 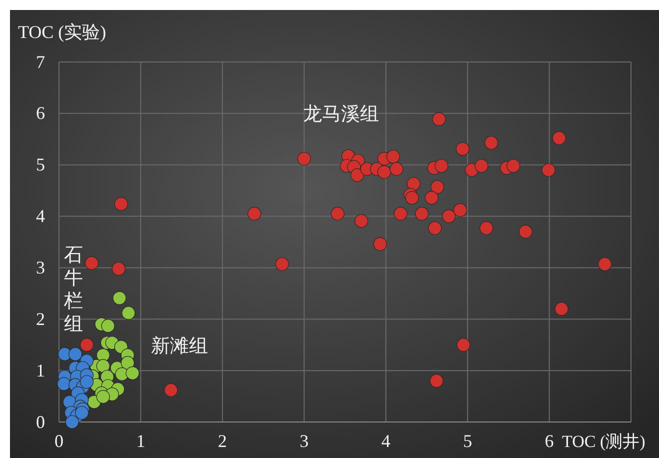 What do you see at coordinates (73, 290) in the screenshot?
I see `series-label: 石牛栏组` at bounding box center [73, 290].